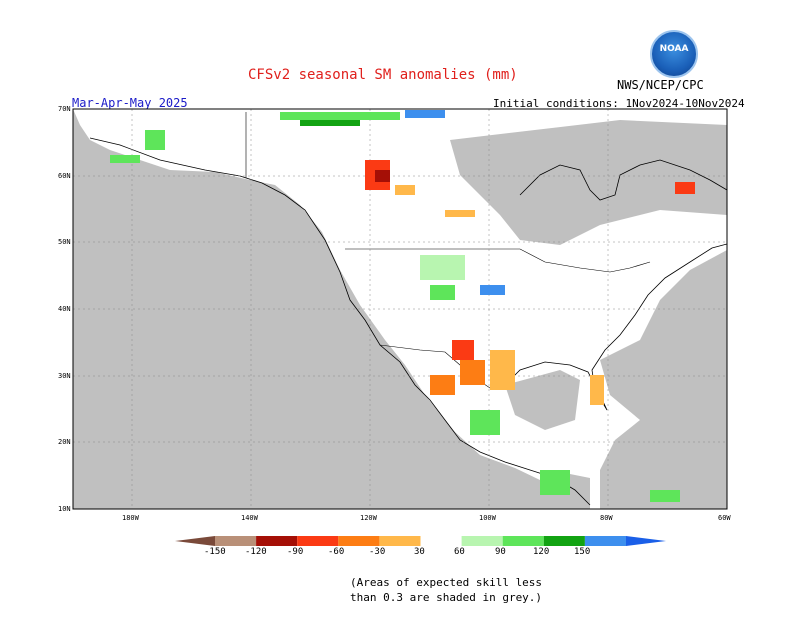 Image resolution: width=800 pixels, height=618 pixels. Describe the element at coordinates (64, 242) in the screenshot. I see `lat-label-50: 50N` at that location.